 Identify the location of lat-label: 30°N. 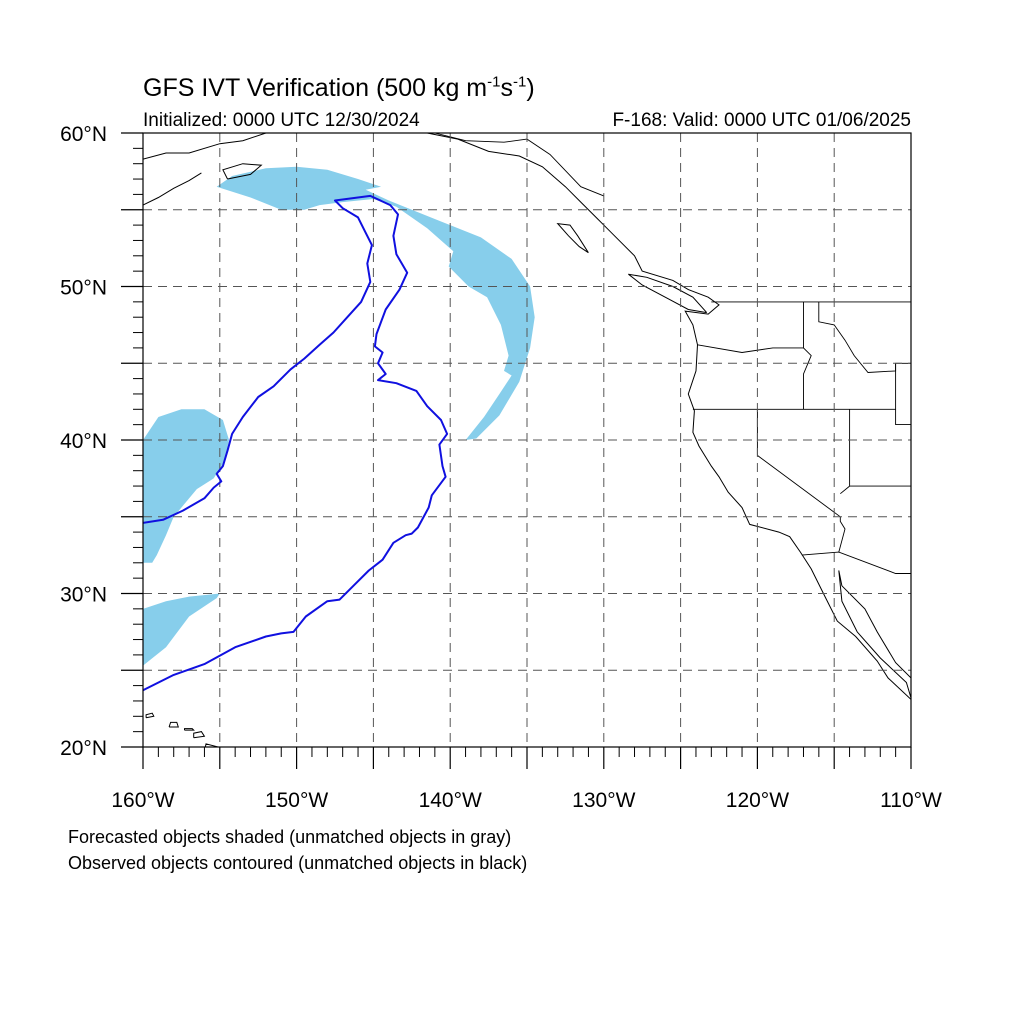
(83, 595).